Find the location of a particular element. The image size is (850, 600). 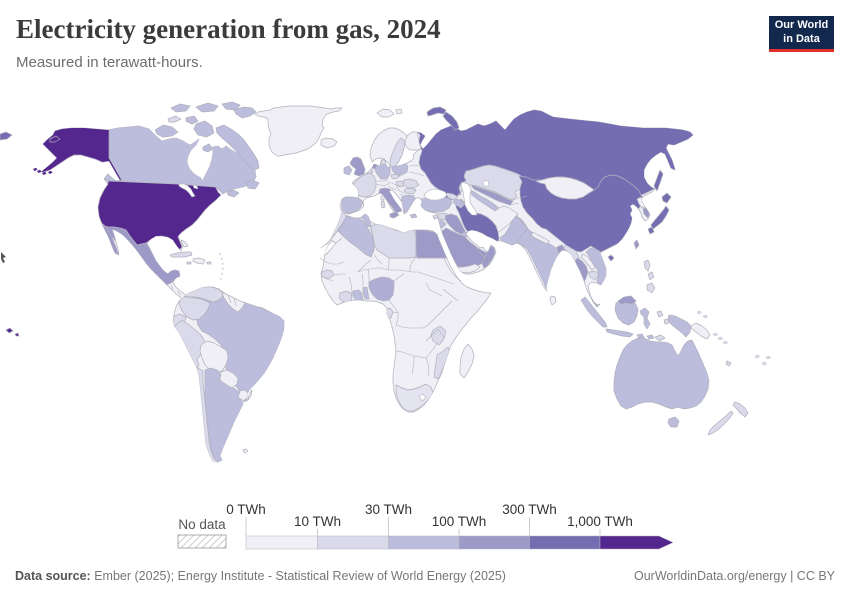

svg-text: 30 TWh is located at coordinates (388, 509).